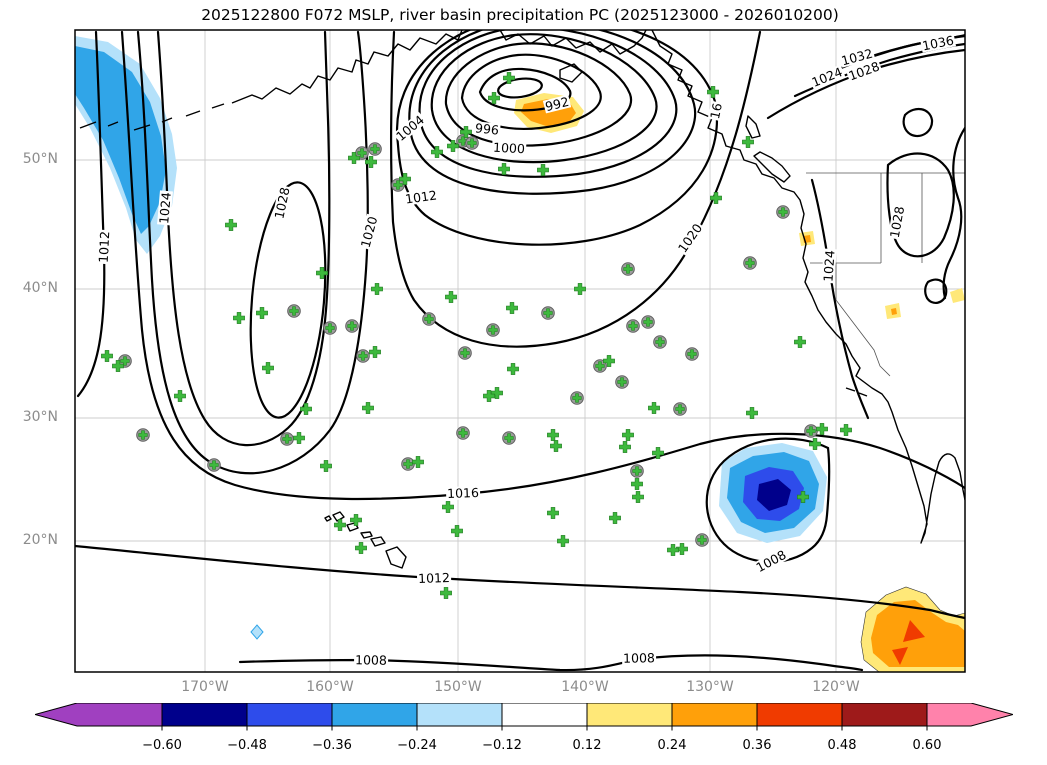 This screenshot has width=1047, height=765. Describe the element at coordinates (371, 660) in the screenshot. I see `contour-label: 1008` at that location.